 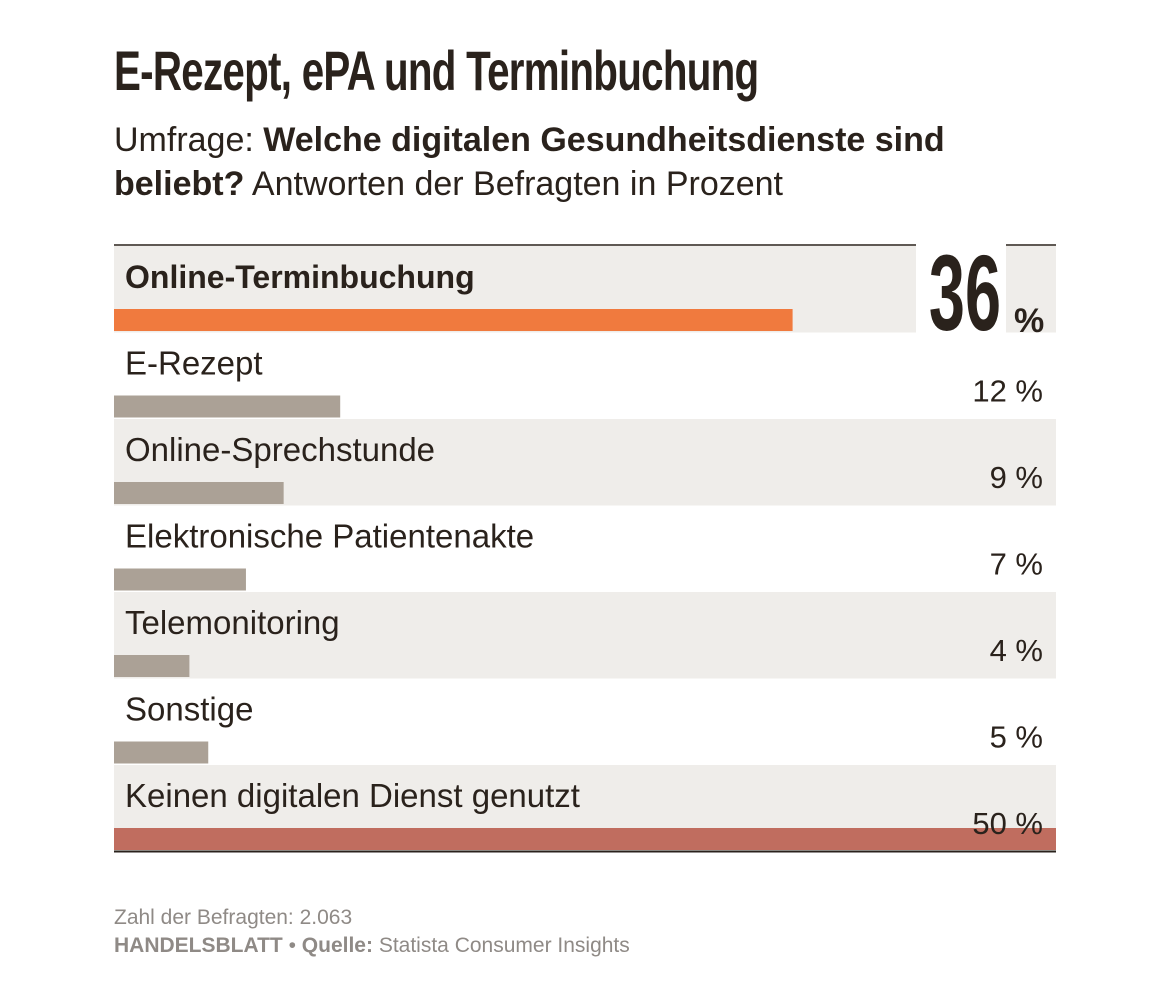 I want to click on category-label: Keinen digitalen Dienst genutzt, so click(x=352, y=795).